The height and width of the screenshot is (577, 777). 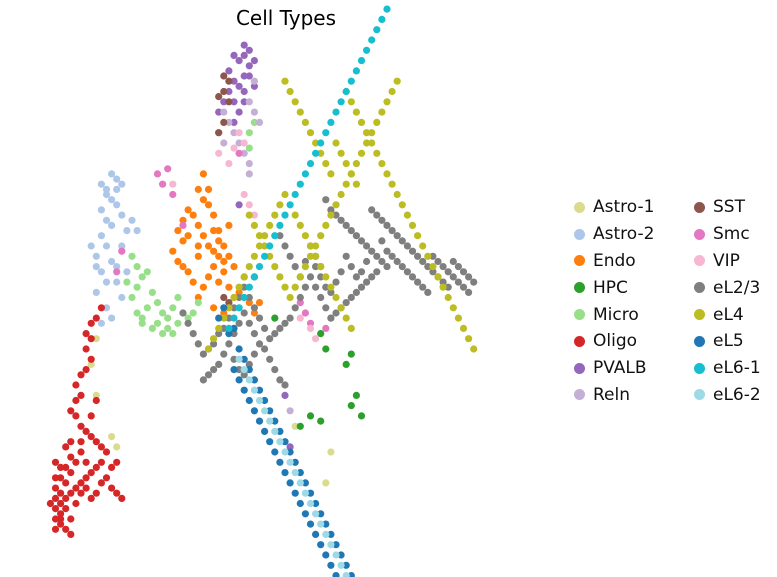 I want to click on chart-title: Cell Types, so click(x=286, y=18).